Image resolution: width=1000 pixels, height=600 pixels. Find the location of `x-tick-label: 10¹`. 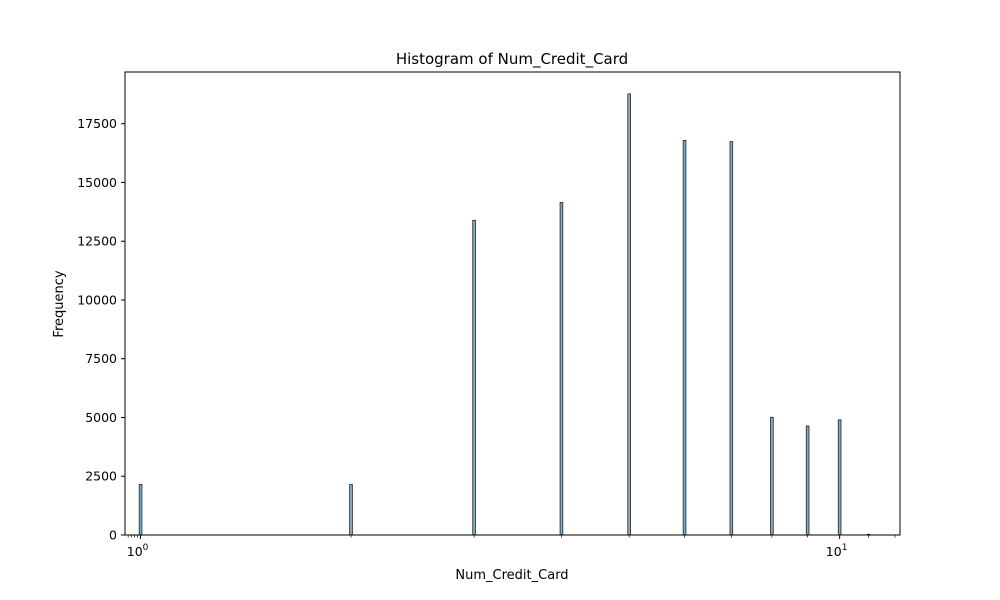

x-tick-label: 10¹ is located at coordinates (837, 551).